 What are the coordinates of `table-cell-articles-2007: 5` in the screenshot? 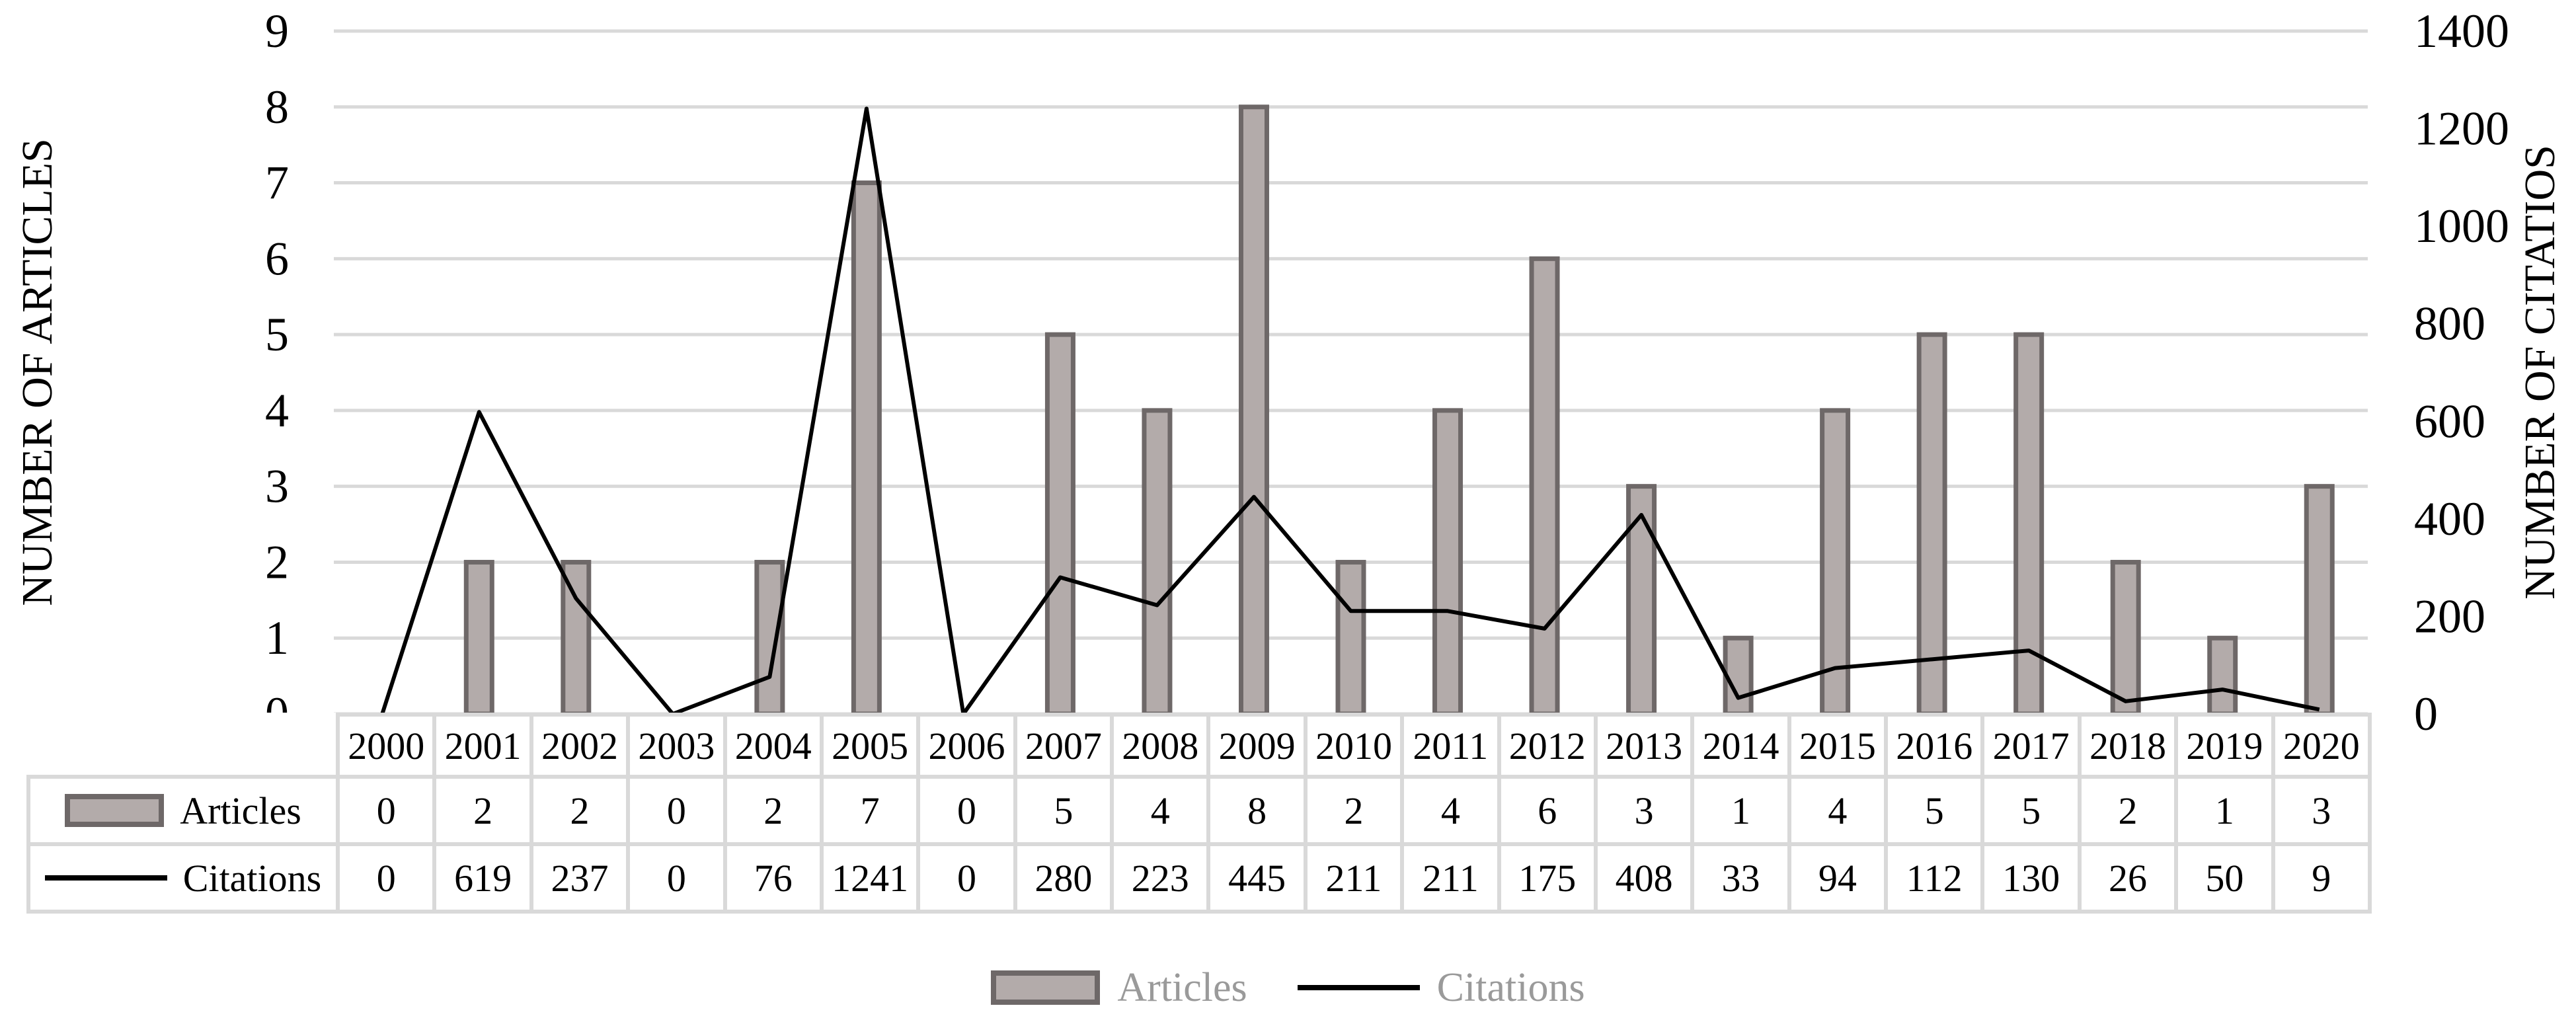 It's located at (1063, 811).